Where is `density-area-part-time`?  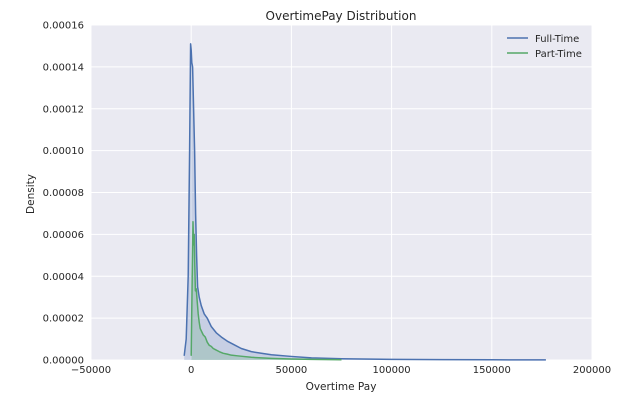
density-area-part-time is located at coordinates (266, 290).